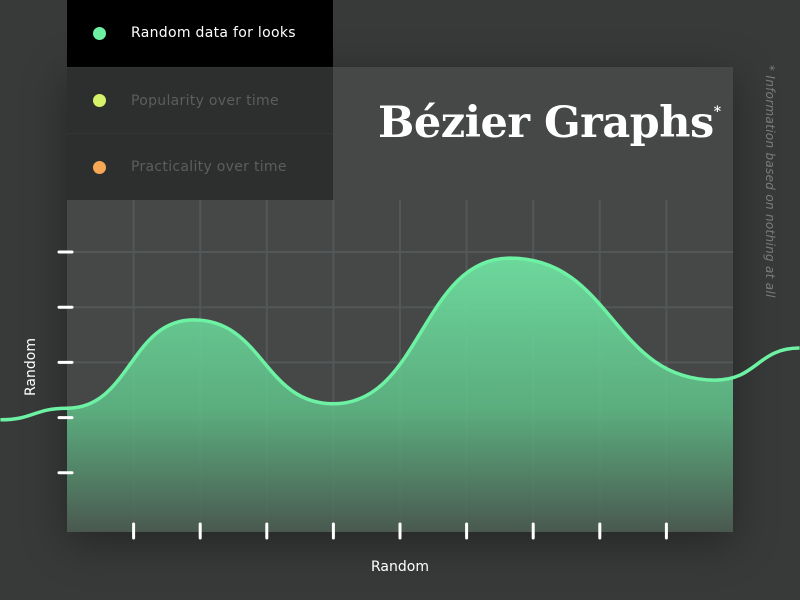 Image resolution: width=800 pixels, height=600 pixels. I want to click on x-axis-label: Random, so click(400, 567).